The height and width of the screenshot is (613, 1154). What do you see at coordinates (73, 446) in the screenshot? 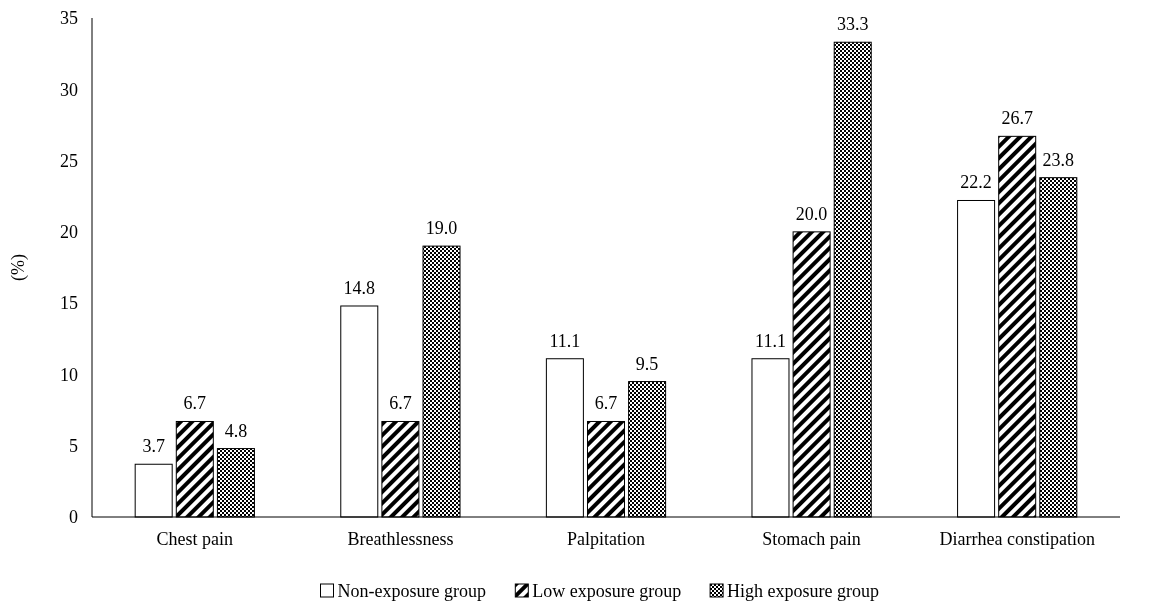
I see `y-tick-label: 5` at bounding box center [73, 446].